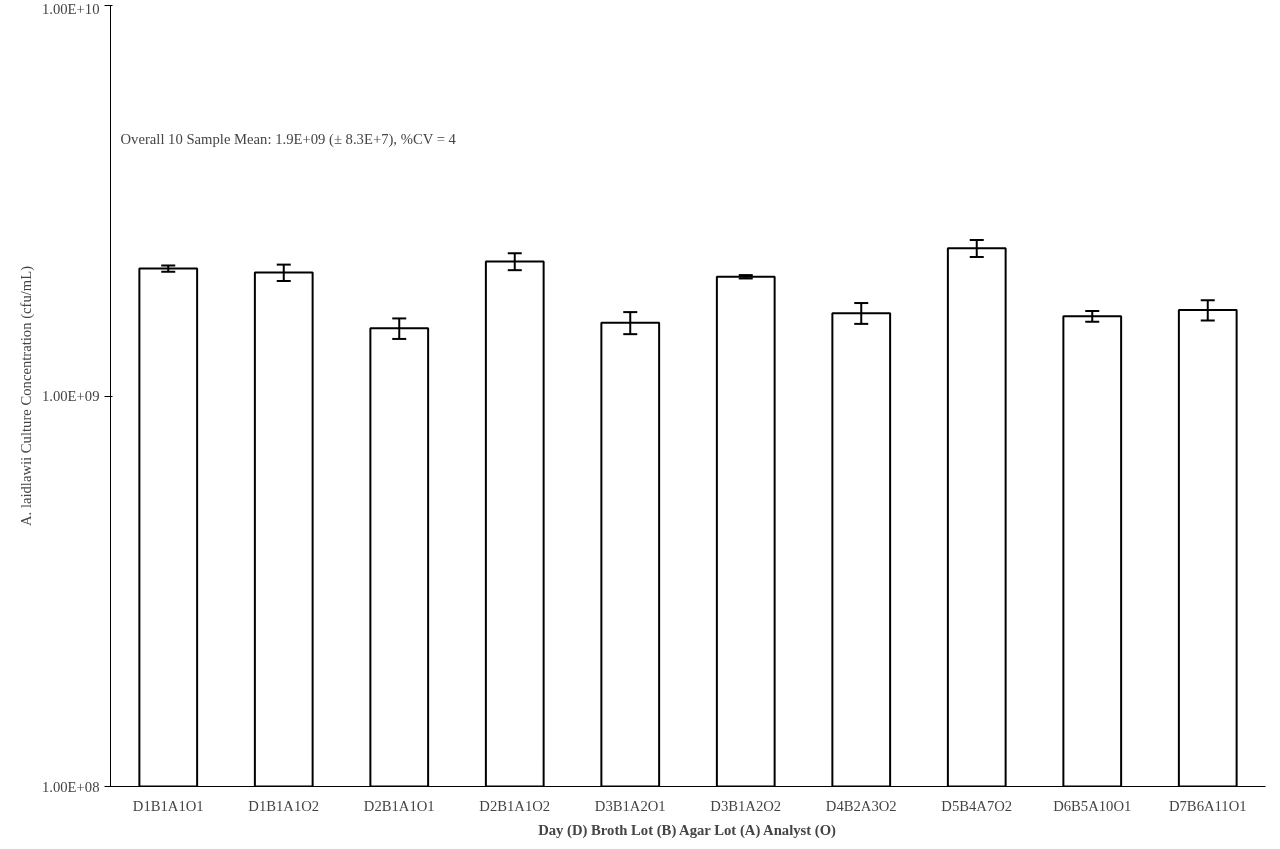 The image size is (1280, 849). Describe the element at coordinates (515, 805) in the screenshot. I see `x-tick-label: D2B1A1O2` at that location.